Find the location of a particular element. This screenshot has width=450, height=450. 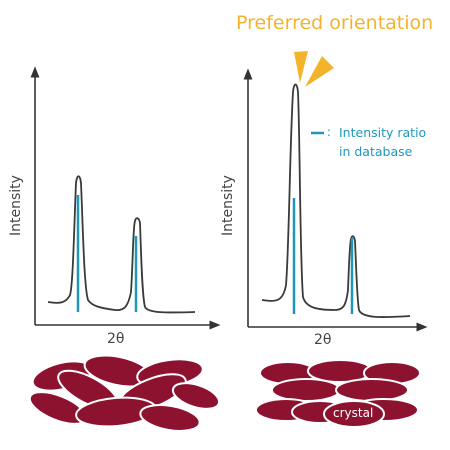

legend-marker: — : is located at coordinates (321, 132).